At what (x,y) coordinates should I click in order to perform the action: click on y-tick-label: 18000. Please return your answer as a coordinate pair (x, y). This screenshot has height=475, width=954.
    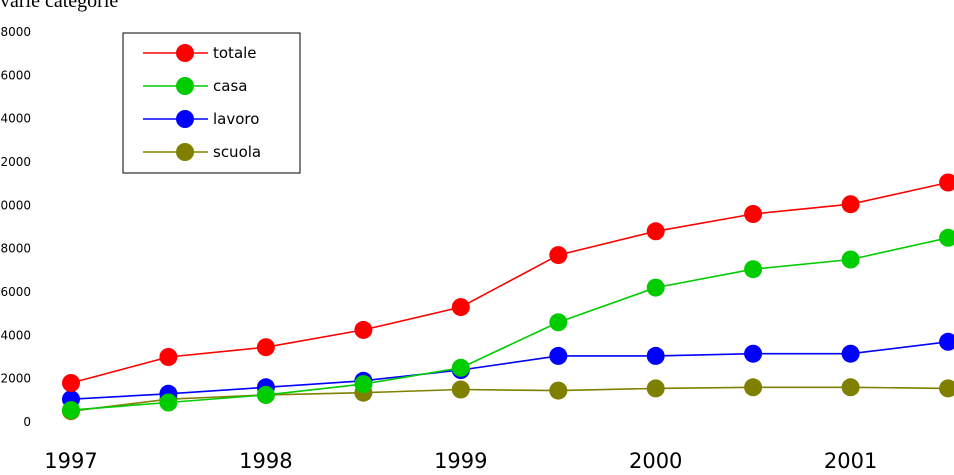
    Looking at the image, I should click on (15, 32).